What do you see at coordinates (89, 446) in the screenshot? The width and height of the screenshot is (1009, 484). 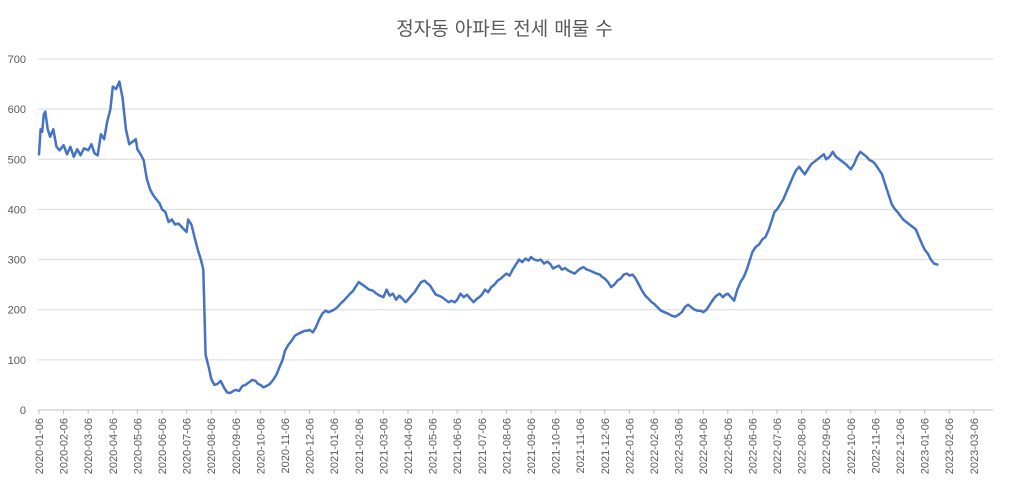 I see `x-tick-label: 2020-03-06` at bounding box center [89, 446].